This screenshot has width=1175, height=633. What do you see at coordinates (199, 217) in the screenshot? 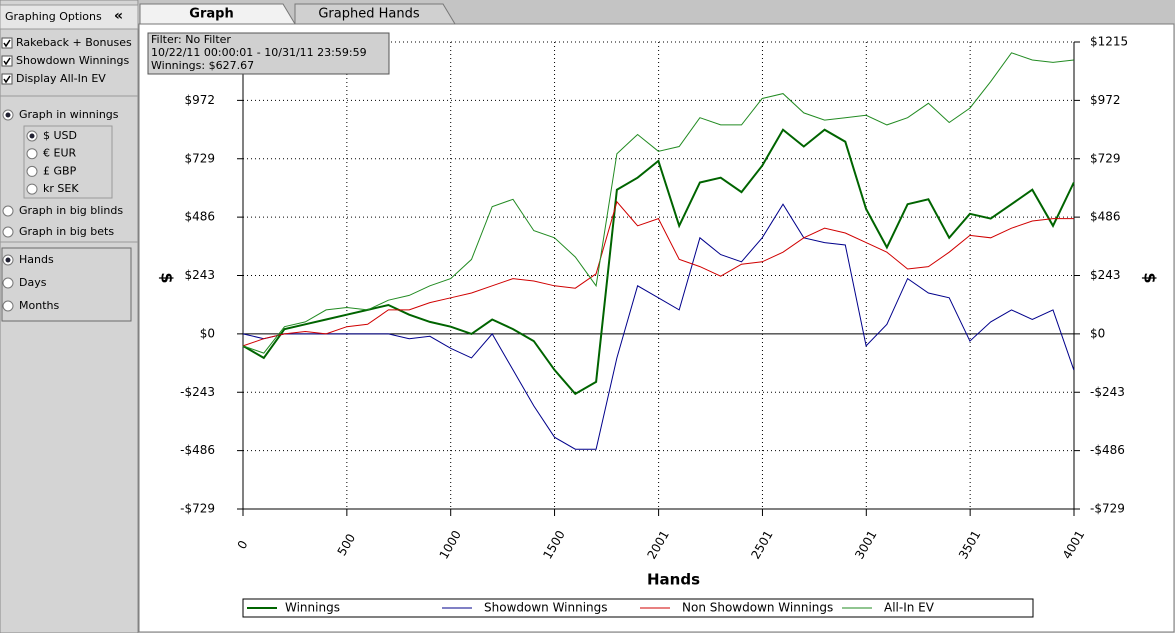
I see `y-tick-label: $486` at bounding box center [199, 217].